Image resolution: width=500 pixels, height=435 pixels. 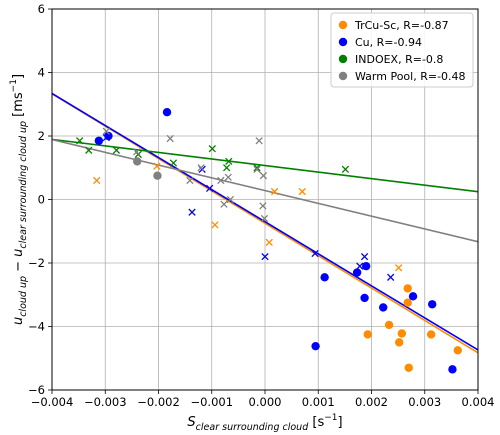 I want to click on legend-box, so click(x=402, y=50).